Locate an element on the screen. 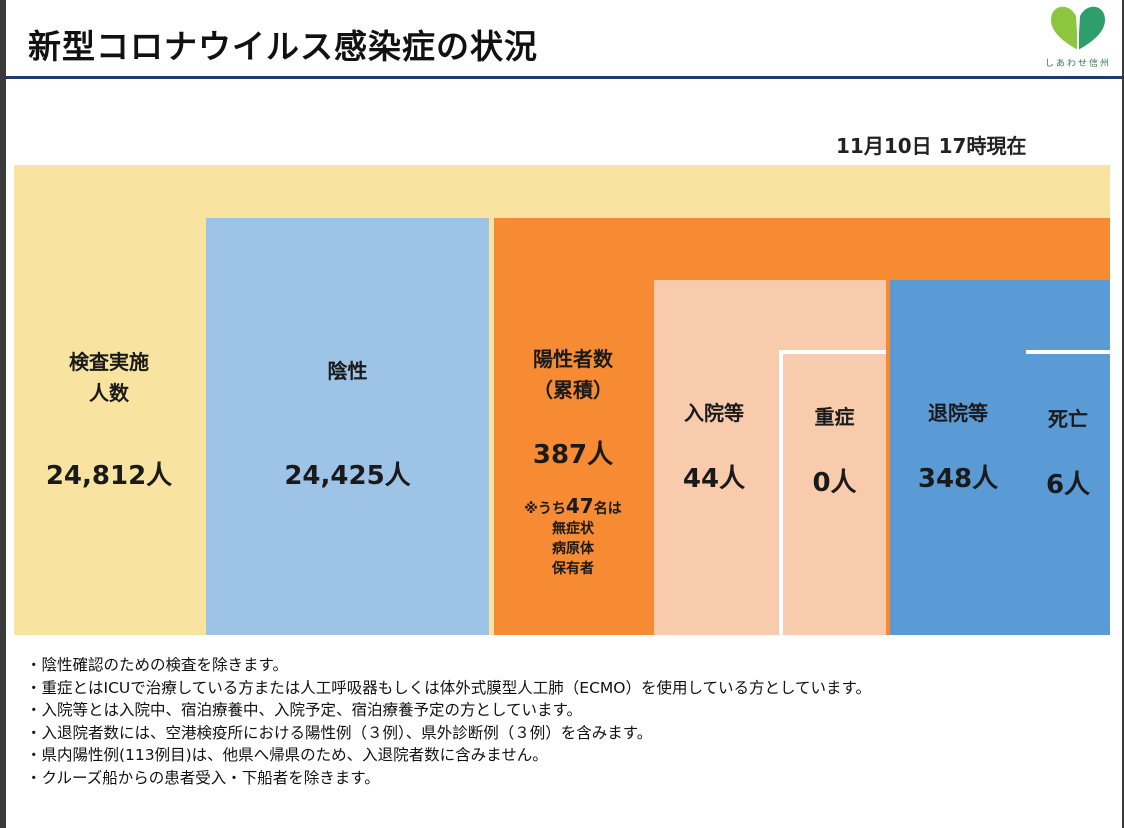 This screenshot has width=1124, height=828. shinshu-logo: しあわせ信州 is located at coordinates (1078, 36).